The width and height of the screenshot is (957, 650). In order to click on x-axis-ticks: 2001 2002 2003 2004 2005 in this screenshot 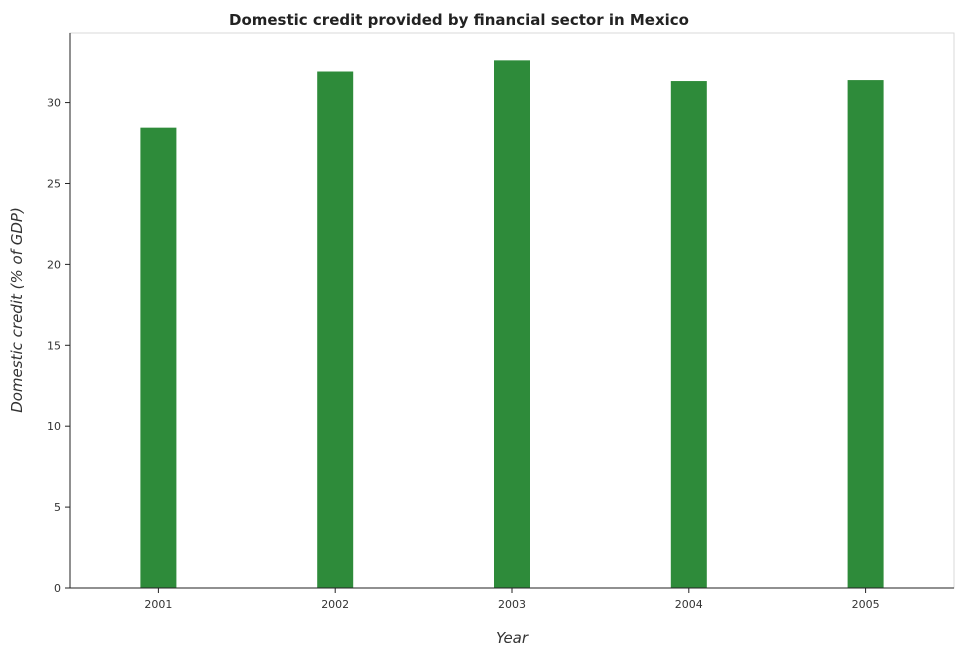, I will do `click(512, 599)`.